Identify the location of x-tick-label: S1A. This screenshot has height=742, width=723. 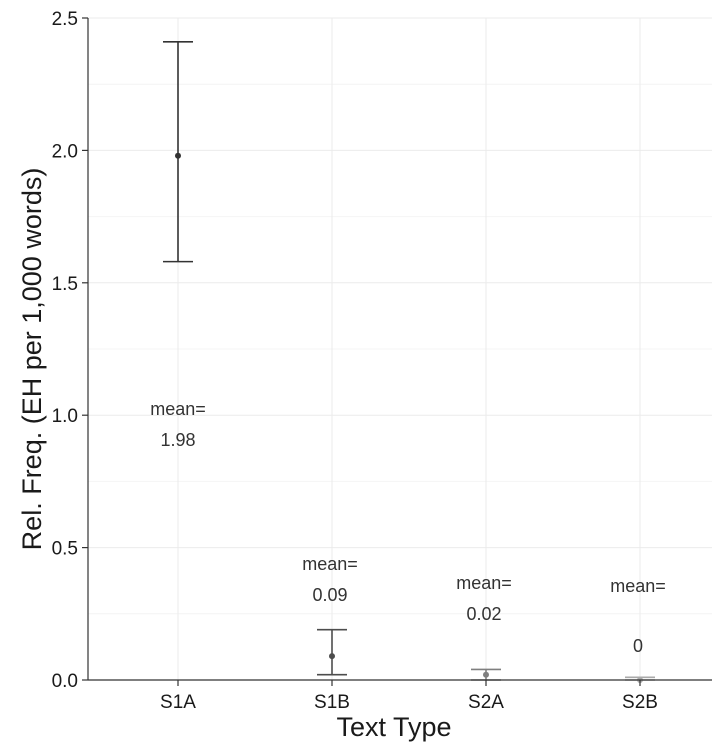
(178, 702).